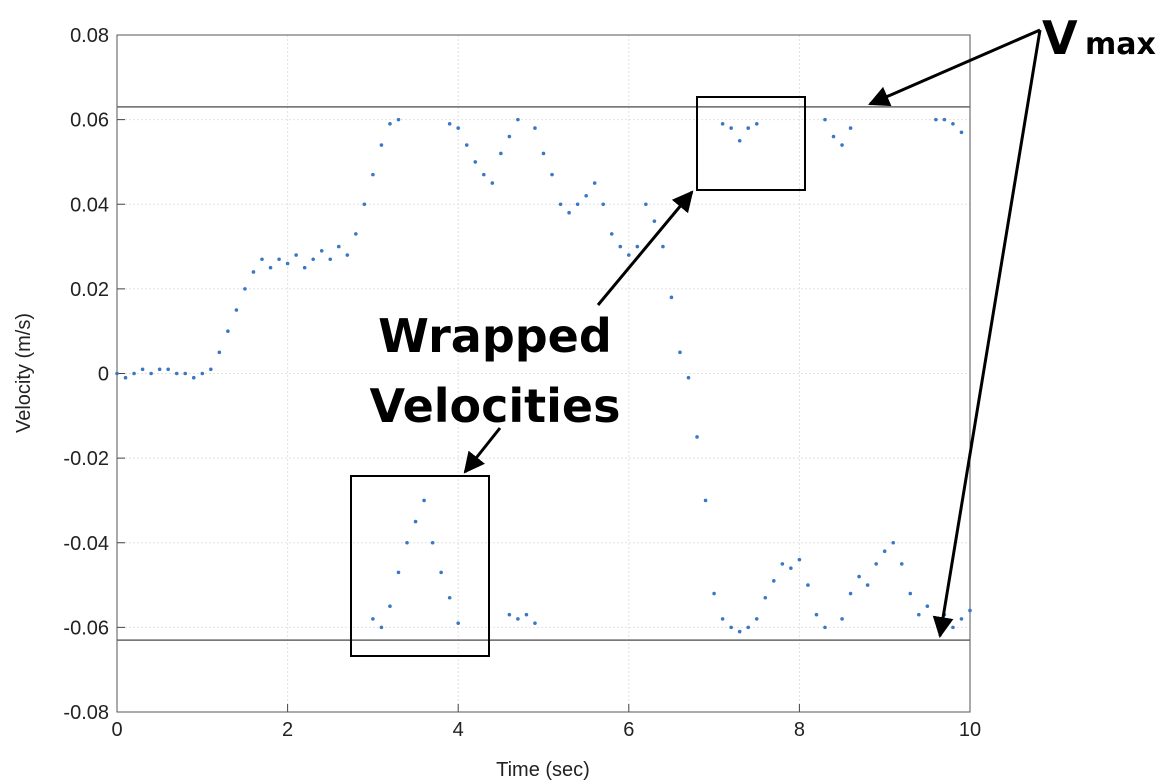 This screenshot has width=1159, height=783. Describe the element at coordinates (495, 336) in the screenshot. I see `annotation: Wrapped` at that location.